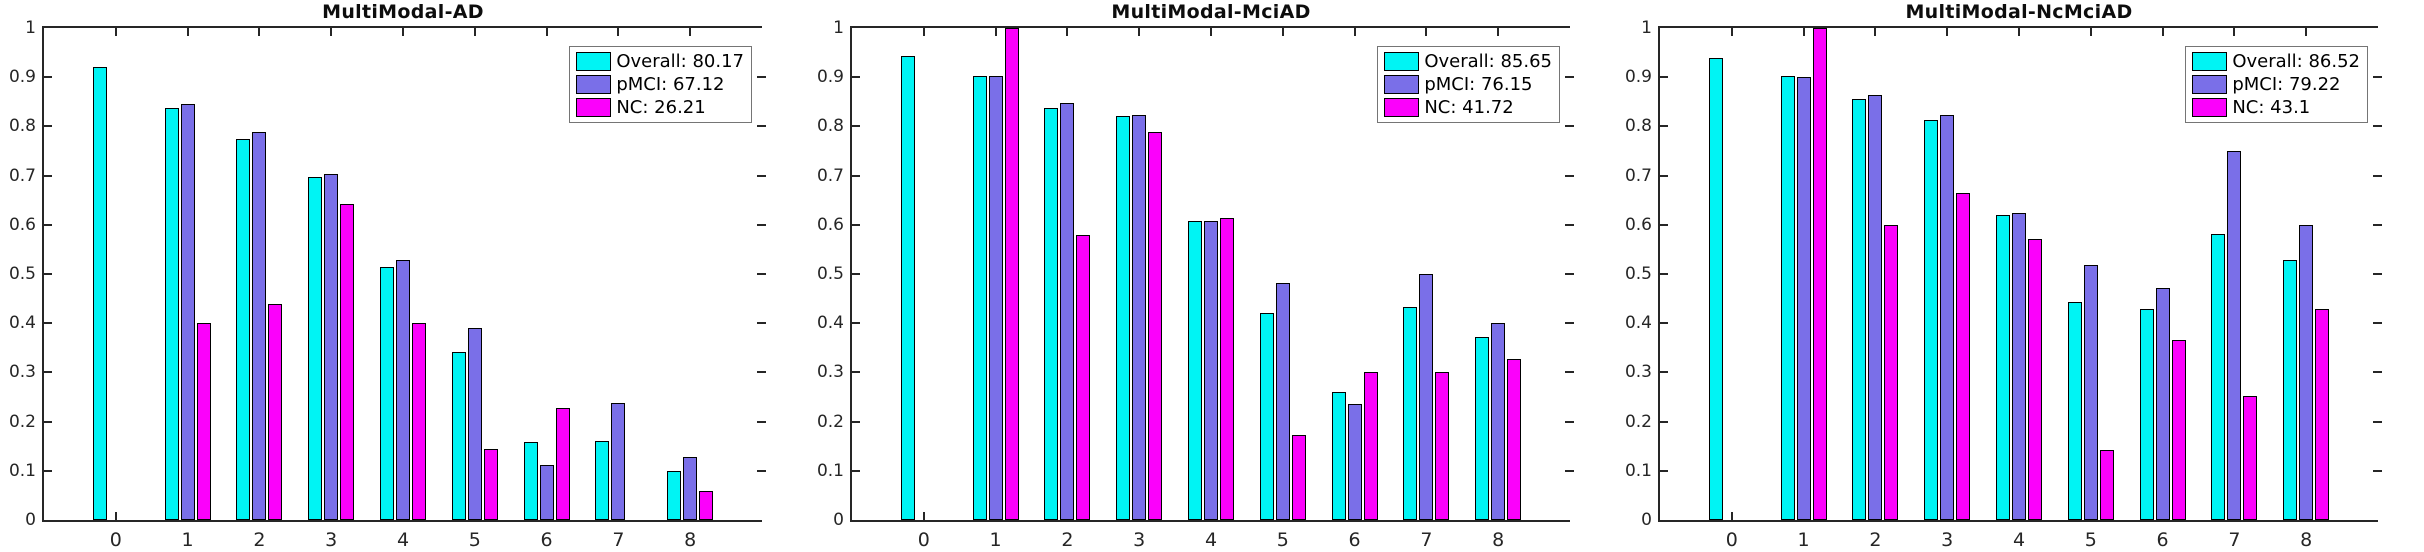  Describe the element at coordinates (2276, 61) in the screenshot. I see `legend-item-overall: Overall: 86.52` at that location.